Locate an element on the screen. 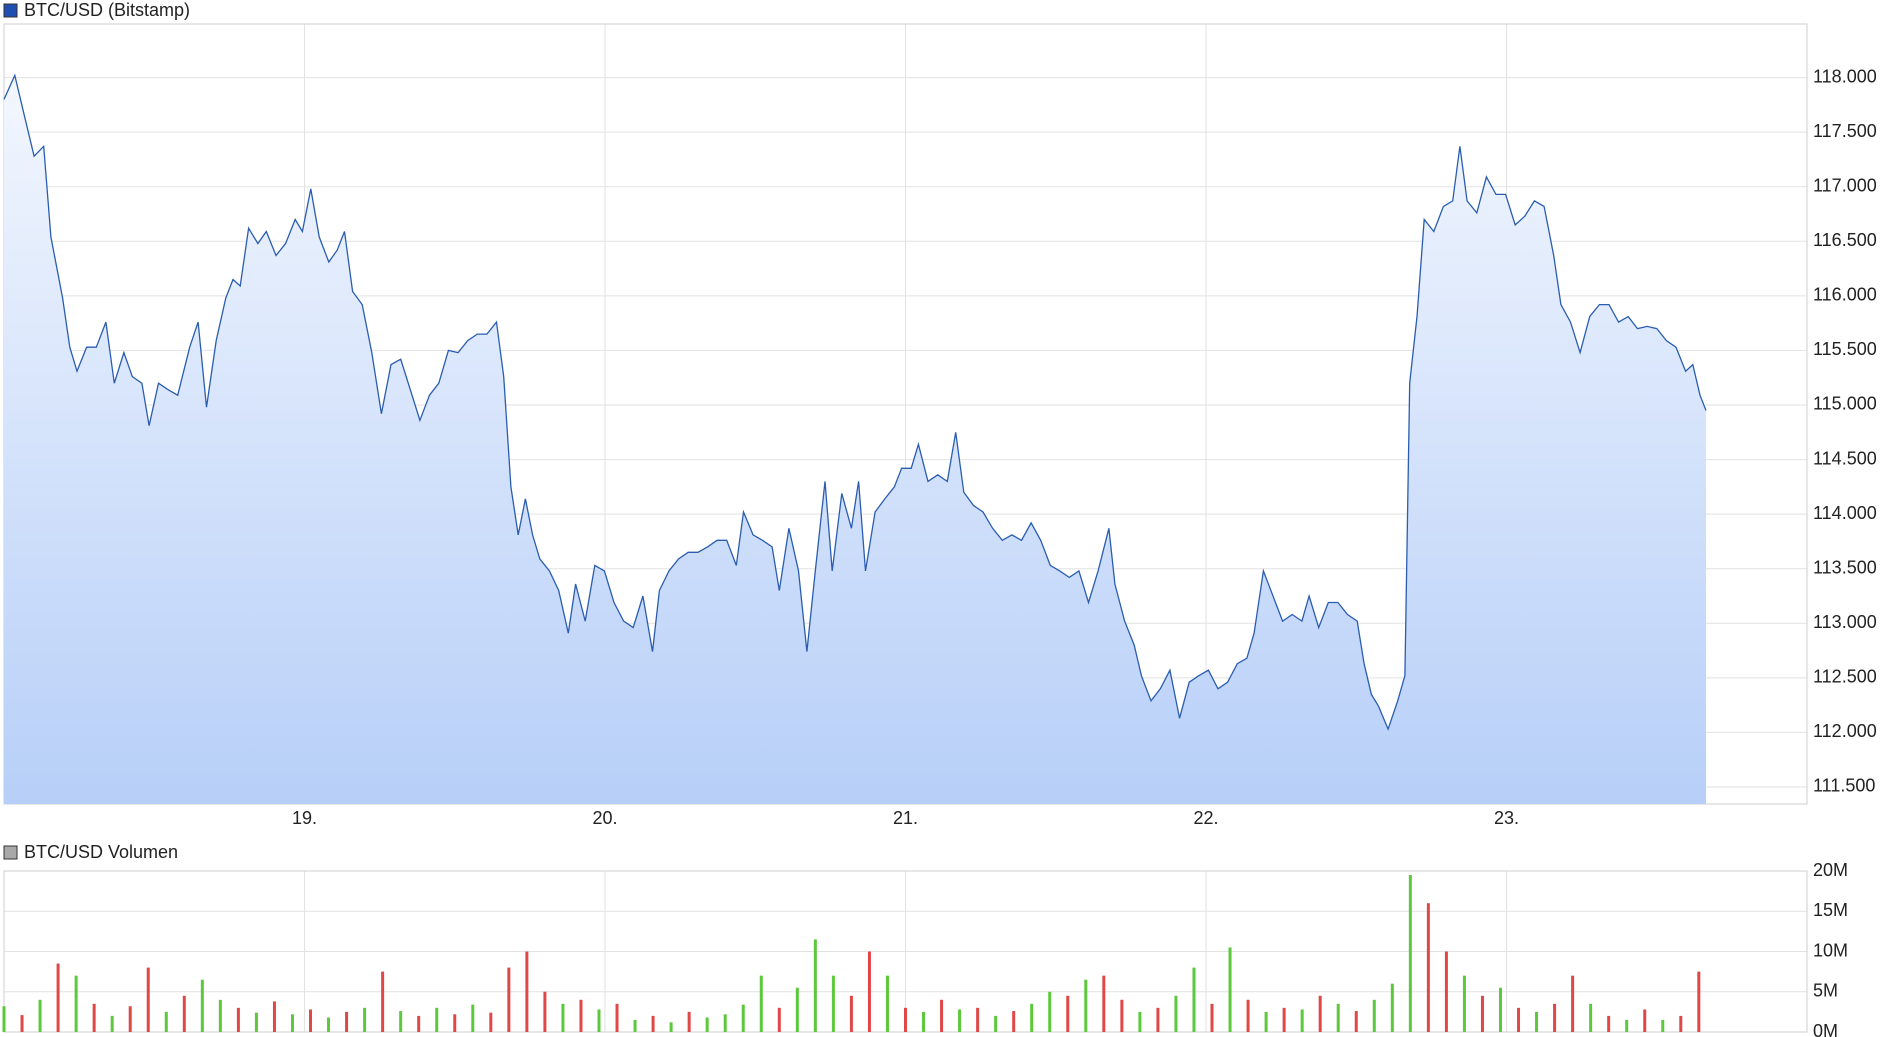  y-tick-label: 116.000 is located at coordinates (1845, 295).